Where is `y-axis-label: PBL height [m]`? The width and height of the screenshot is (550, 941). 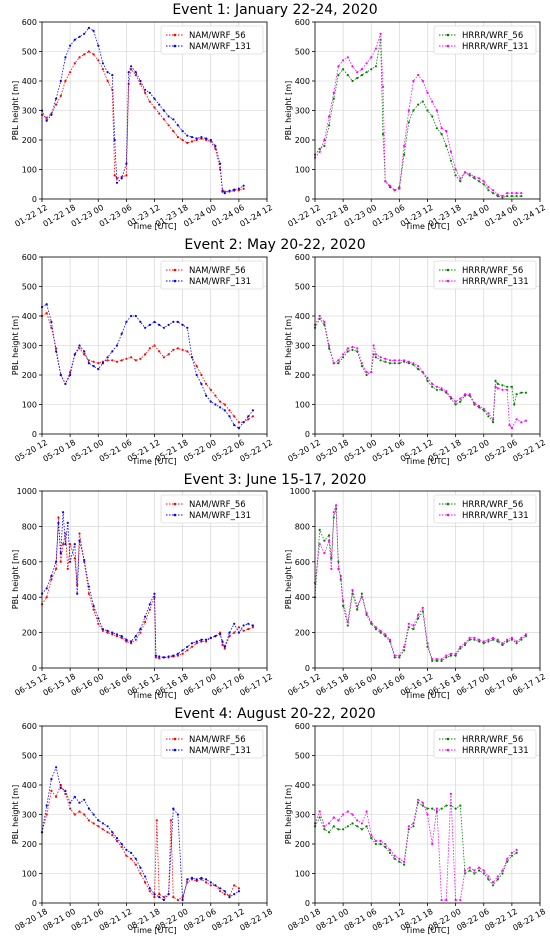
y-axis-label: PBL height [m] is located at coordinates (288, 345).